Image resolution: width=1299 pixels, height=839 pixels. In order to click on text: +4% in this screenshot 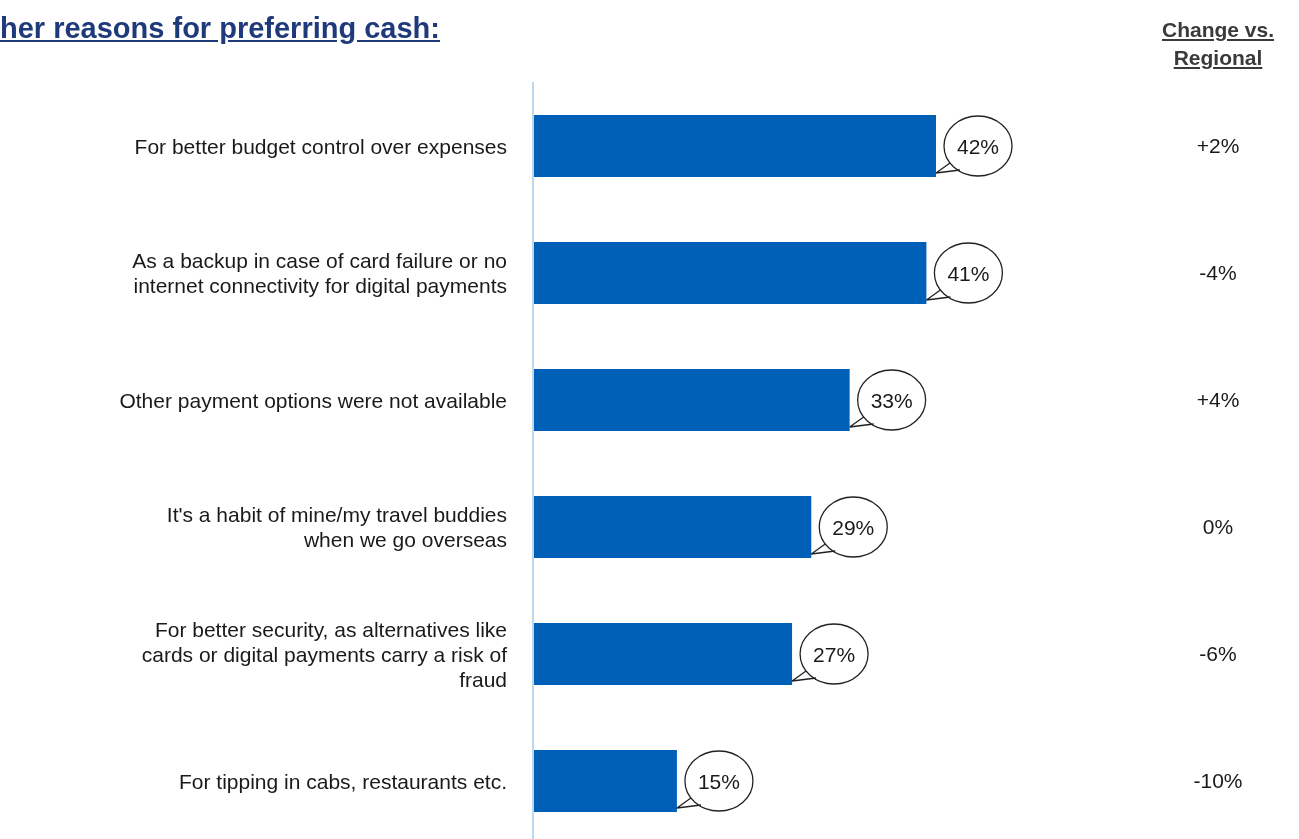, I will do `click(1218, 399)`.